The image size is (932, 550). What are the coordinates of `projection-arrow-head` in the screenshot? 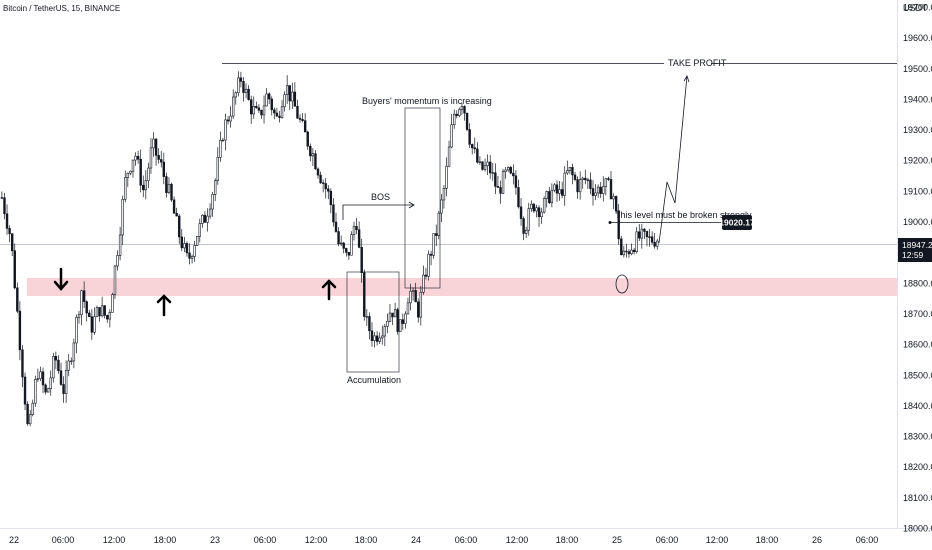 It's located at (686, 79).